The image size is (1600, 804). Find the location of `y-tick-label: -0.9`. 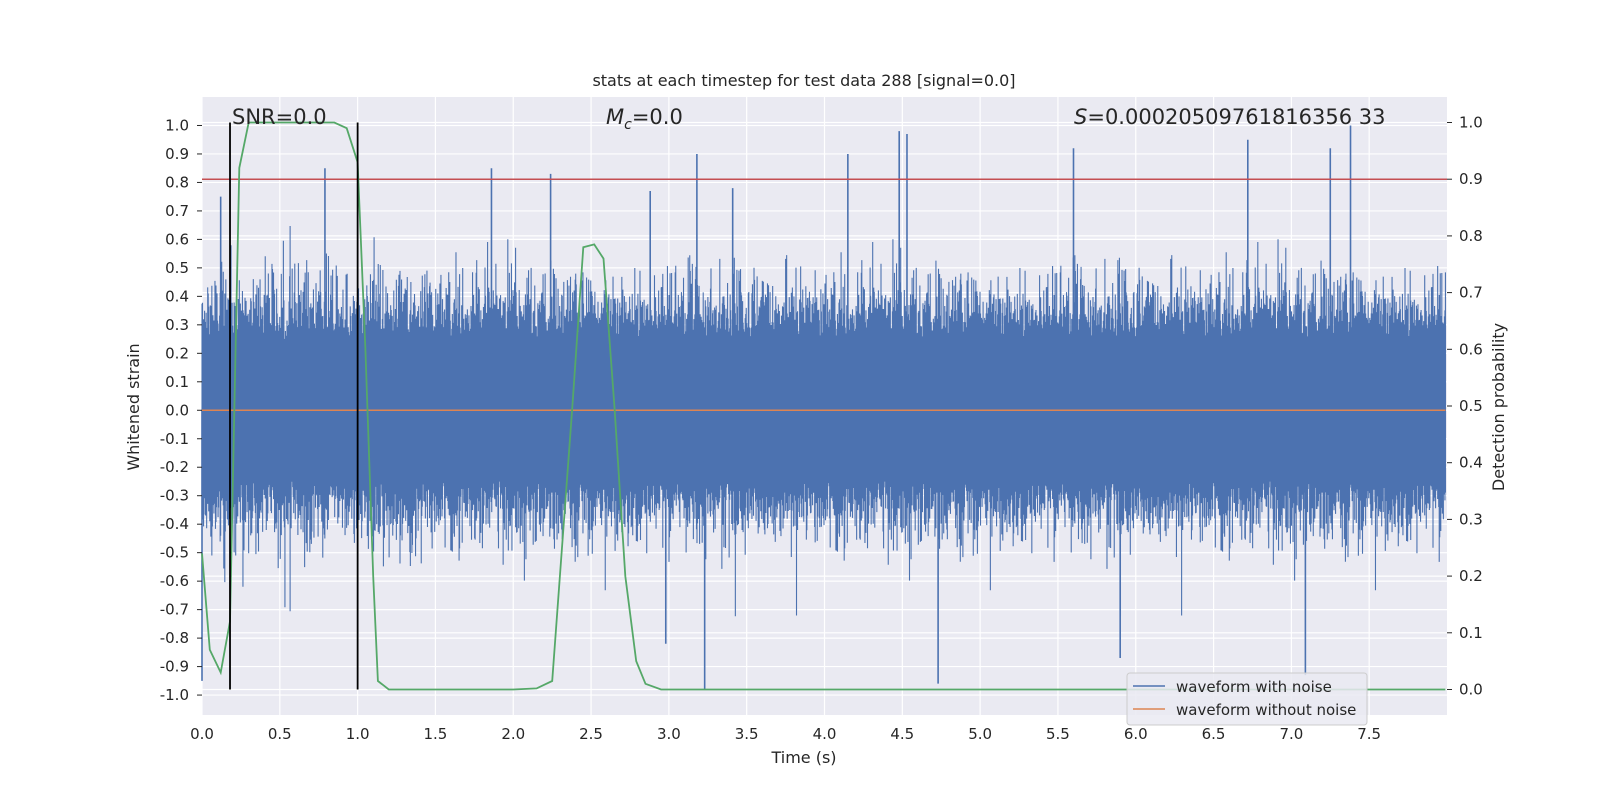

y-tick-label: -0.9 is located at coordinates (174, 667).